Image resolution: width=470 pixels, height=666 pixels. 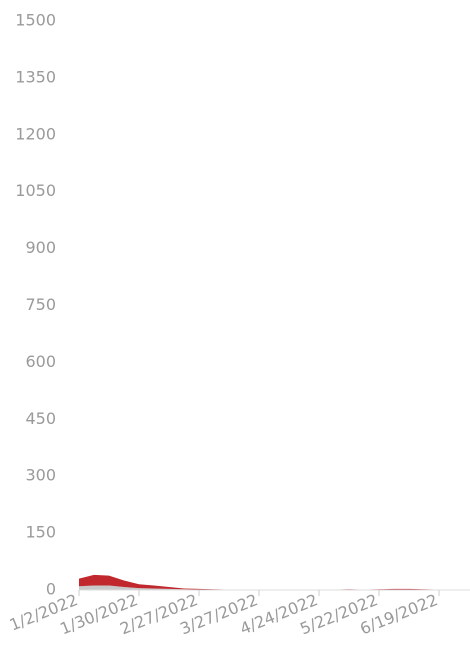 What do you see at coordinates (274, 582) in the screenshot?
I see `area` at bounding box center [274, 582].